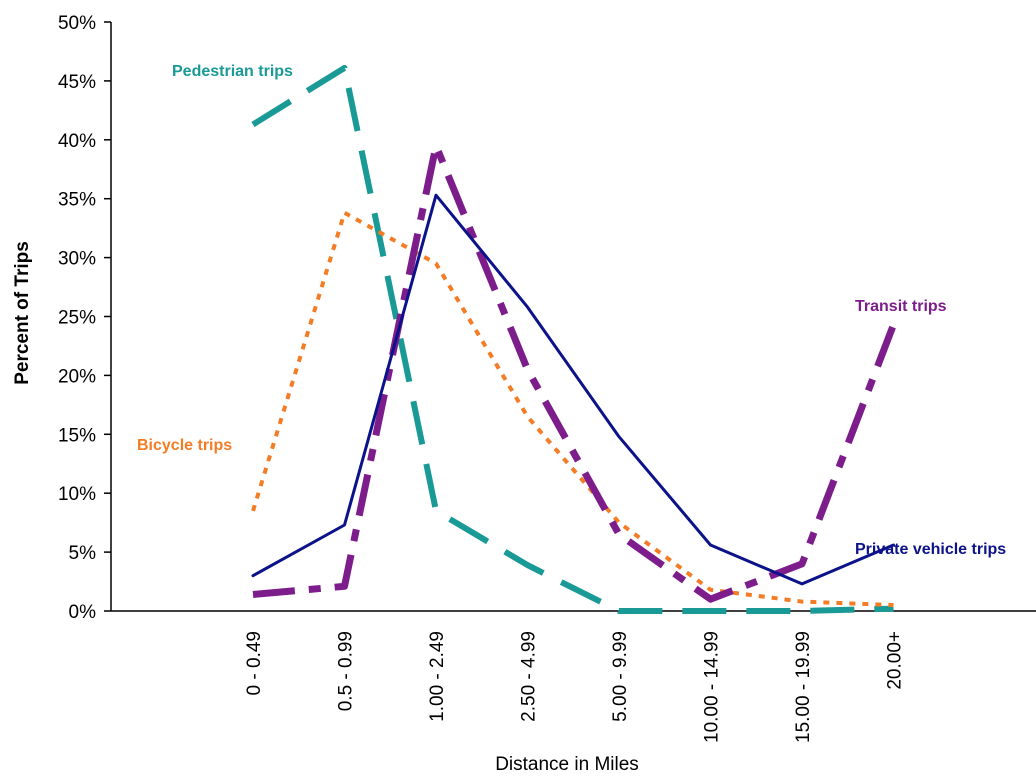  Describe the element at coordinates (803, 687) in the screenshot. I see `x-tick-label: 15.00 - 19.99` at that location.